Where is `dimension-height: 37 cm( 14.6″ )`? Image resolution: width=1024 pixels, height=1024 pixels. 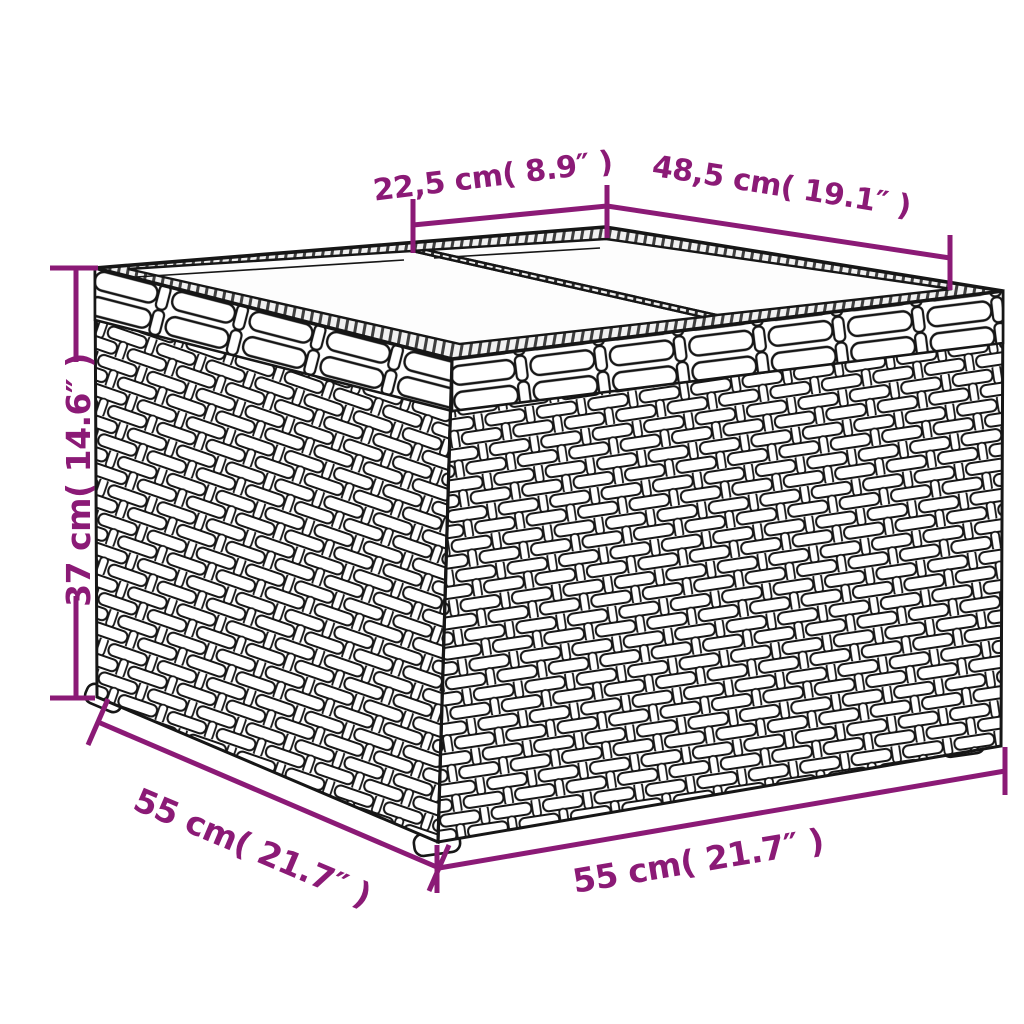 dimension-height: 37 cm( 14.6″ ) is located at coordinates (74, 483).